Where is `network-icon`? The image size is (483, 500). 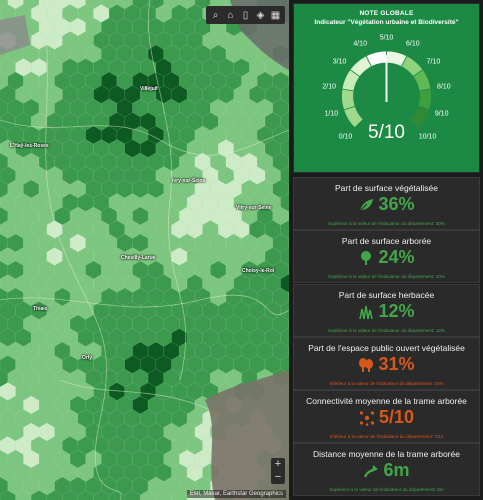
network-icon is located at coordinates (367, 418).